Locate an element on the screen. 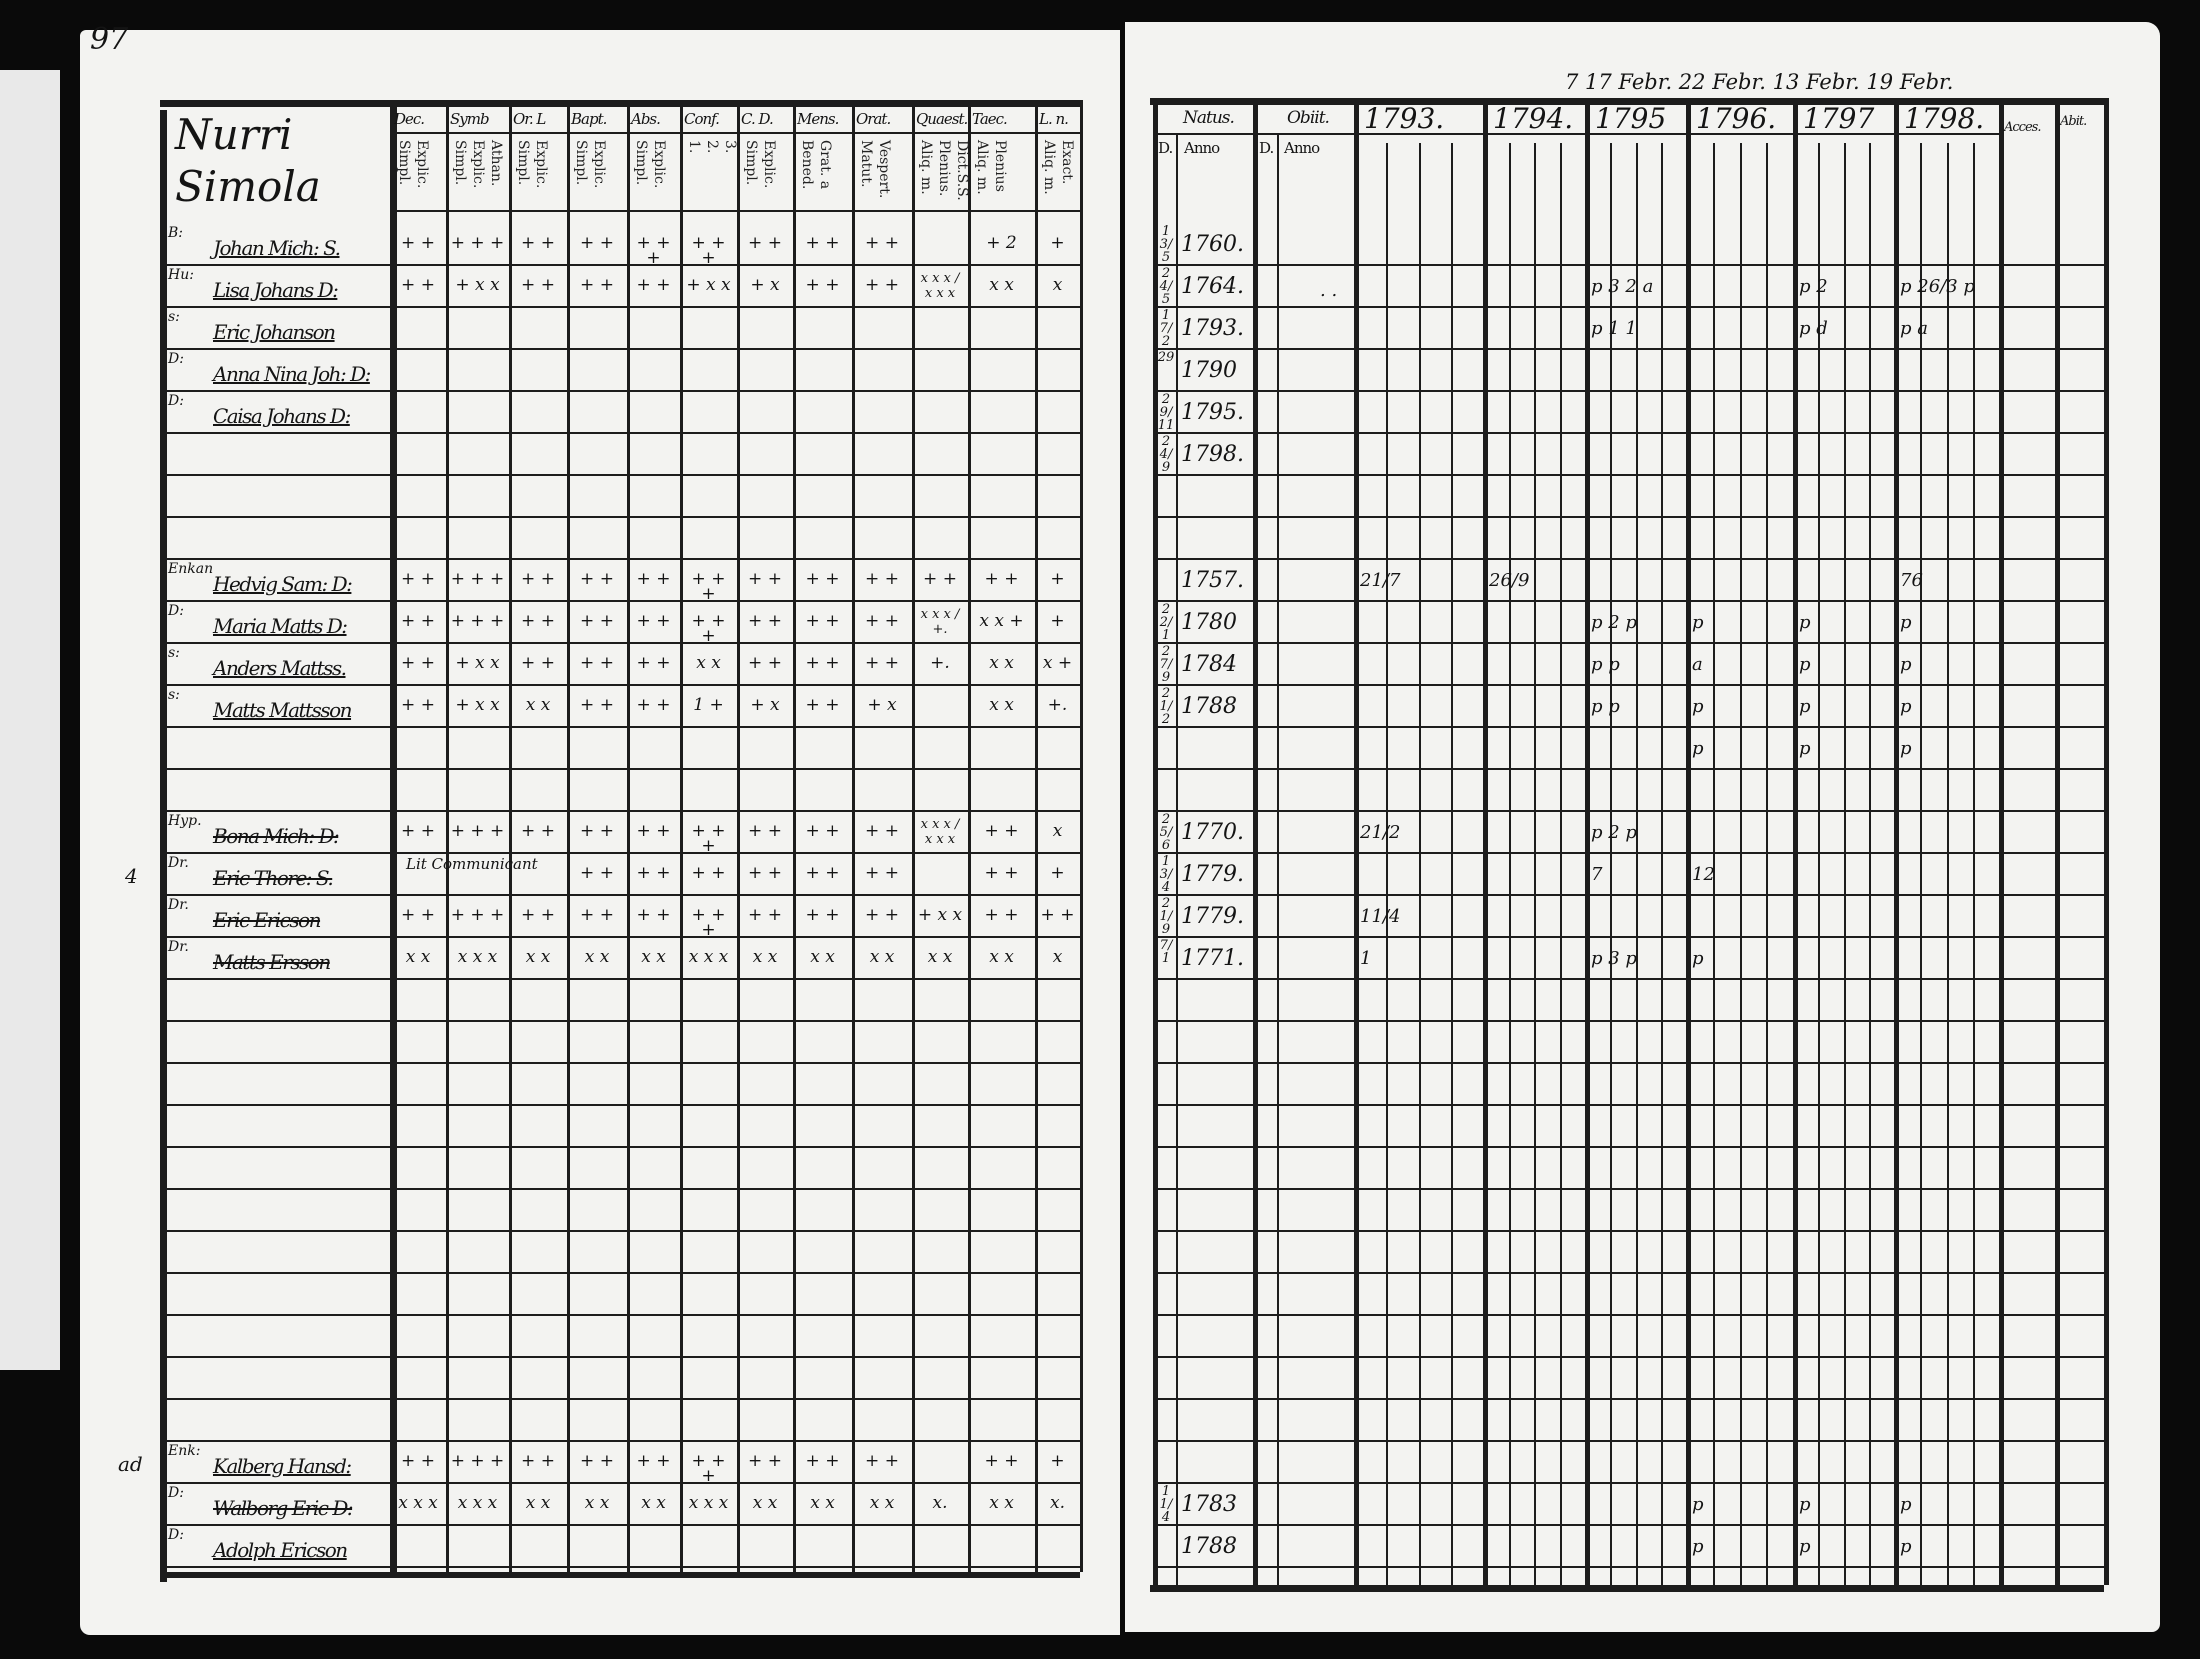  column-subheader: Explic. Simpl. is located at coordinates (413, 164).